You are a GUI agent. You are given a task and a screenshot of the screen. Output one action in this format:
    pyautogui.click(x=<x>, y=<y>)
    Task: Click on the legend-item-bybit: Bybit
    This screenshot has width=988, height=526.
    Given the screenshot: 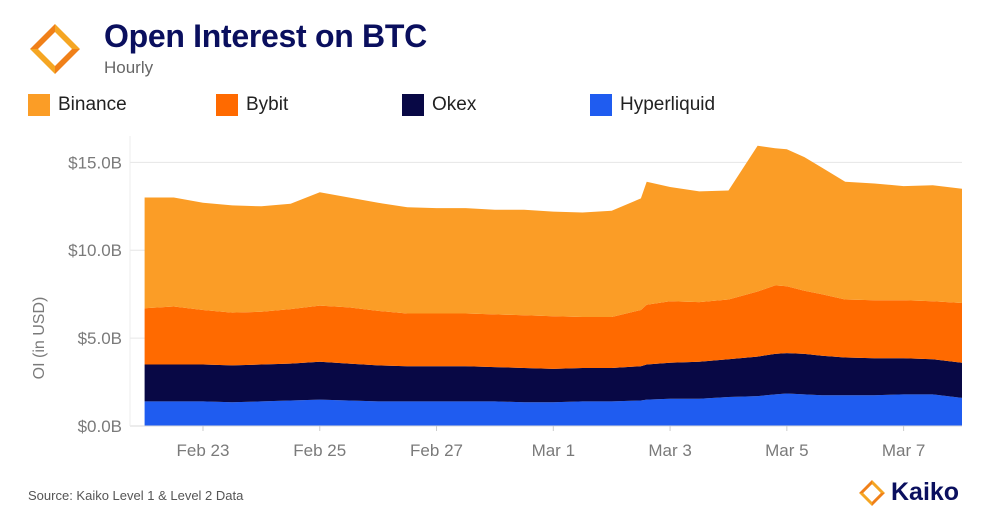 What is the action you would take?
    pyautogui.click(x=252, y=105)
    